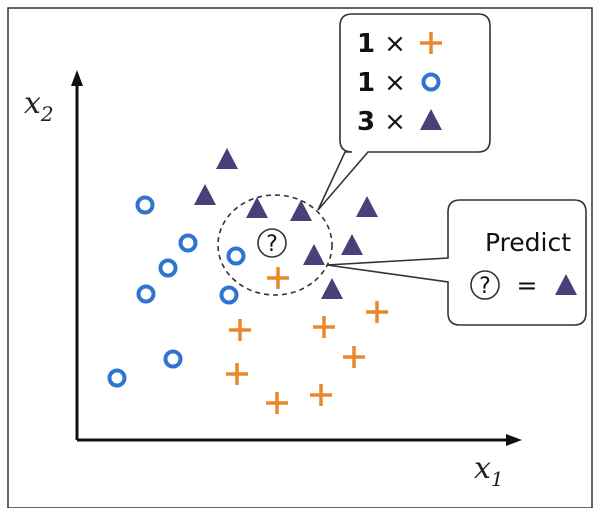 The image size is (600, 508). I want to click on predict-query-mark: ?, so click(485, 286).